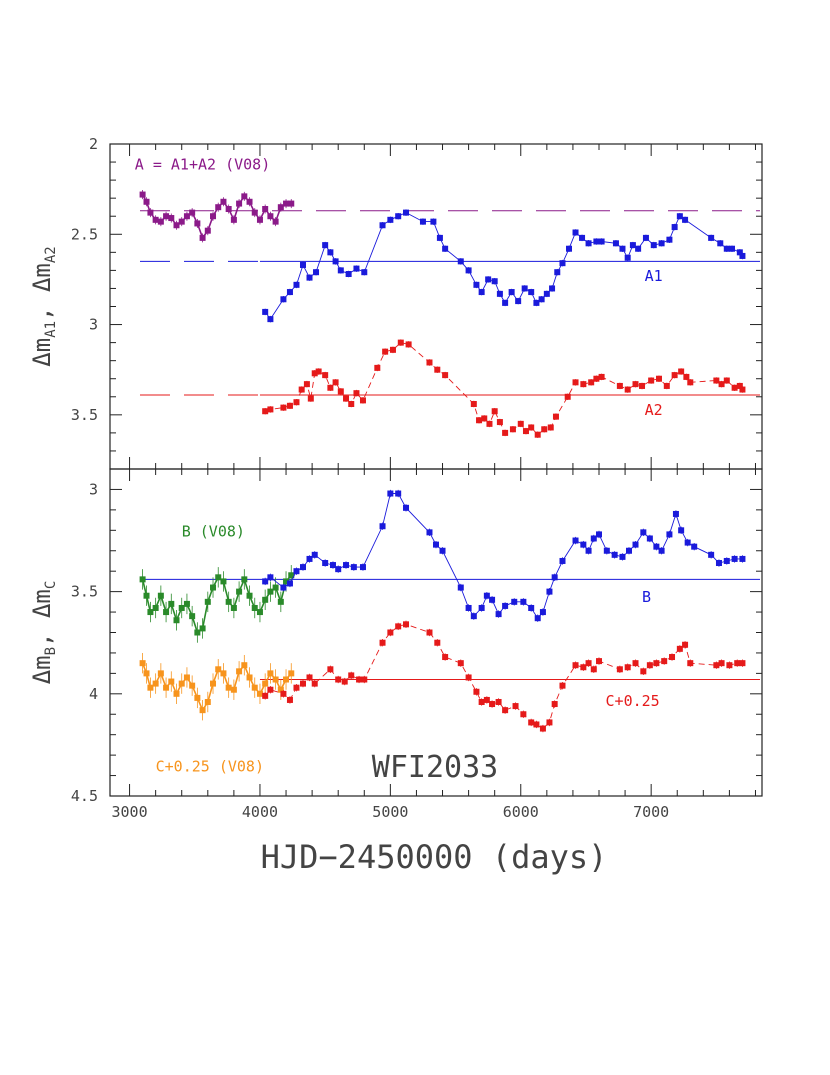 The height and width of the screenshot is (1075, 830). I want to click on series-c-0-25-v08-, so click(217, 686).